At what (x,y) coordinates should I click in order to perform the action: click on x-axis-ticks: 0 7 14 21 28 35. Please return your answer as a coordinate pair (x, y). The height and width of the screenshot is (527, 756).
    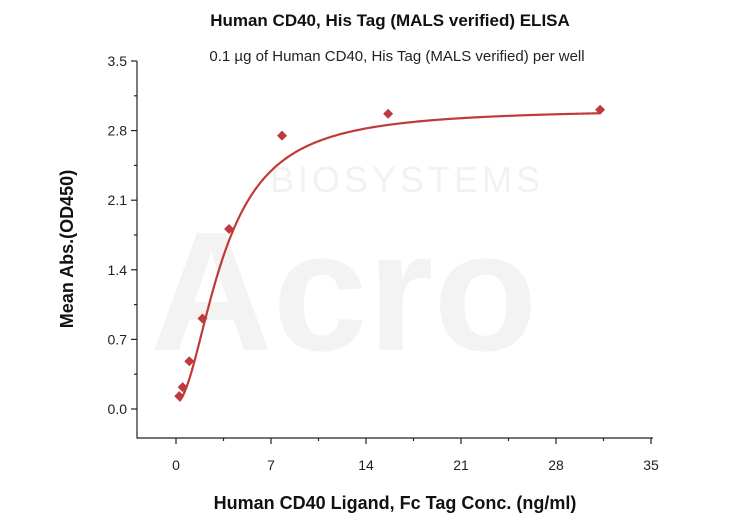
    Looking at the image, I should click on (415, 455).